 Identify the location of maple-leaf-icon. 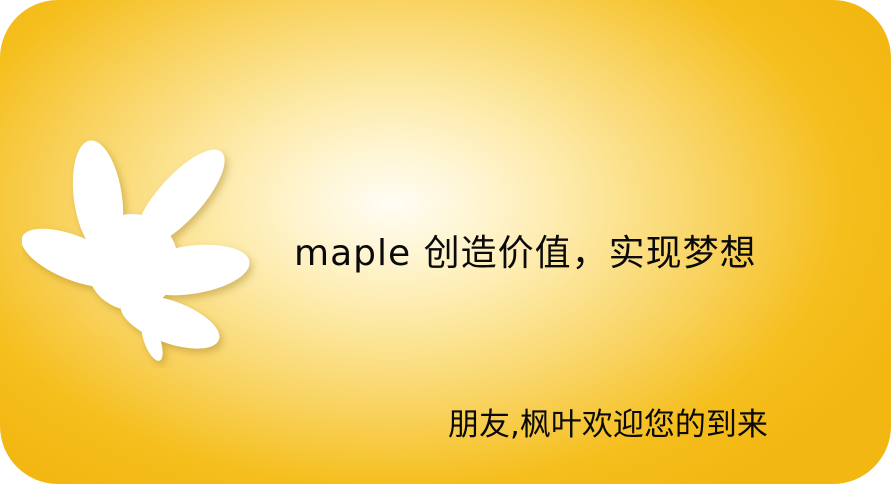
(141, 249).